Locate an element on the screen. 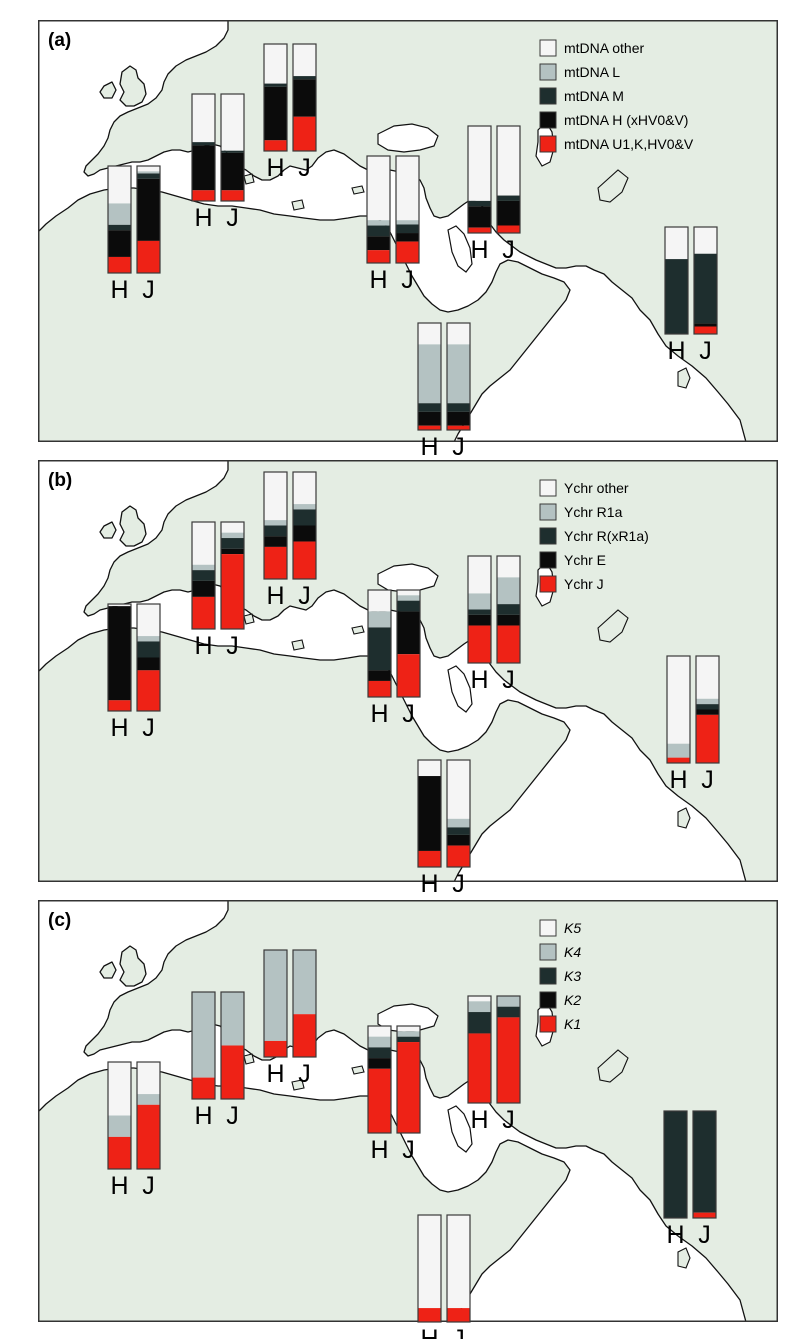 This screenshot has width=785, height=1339. map-persian-gulf is located at coordinates (460, 1129).